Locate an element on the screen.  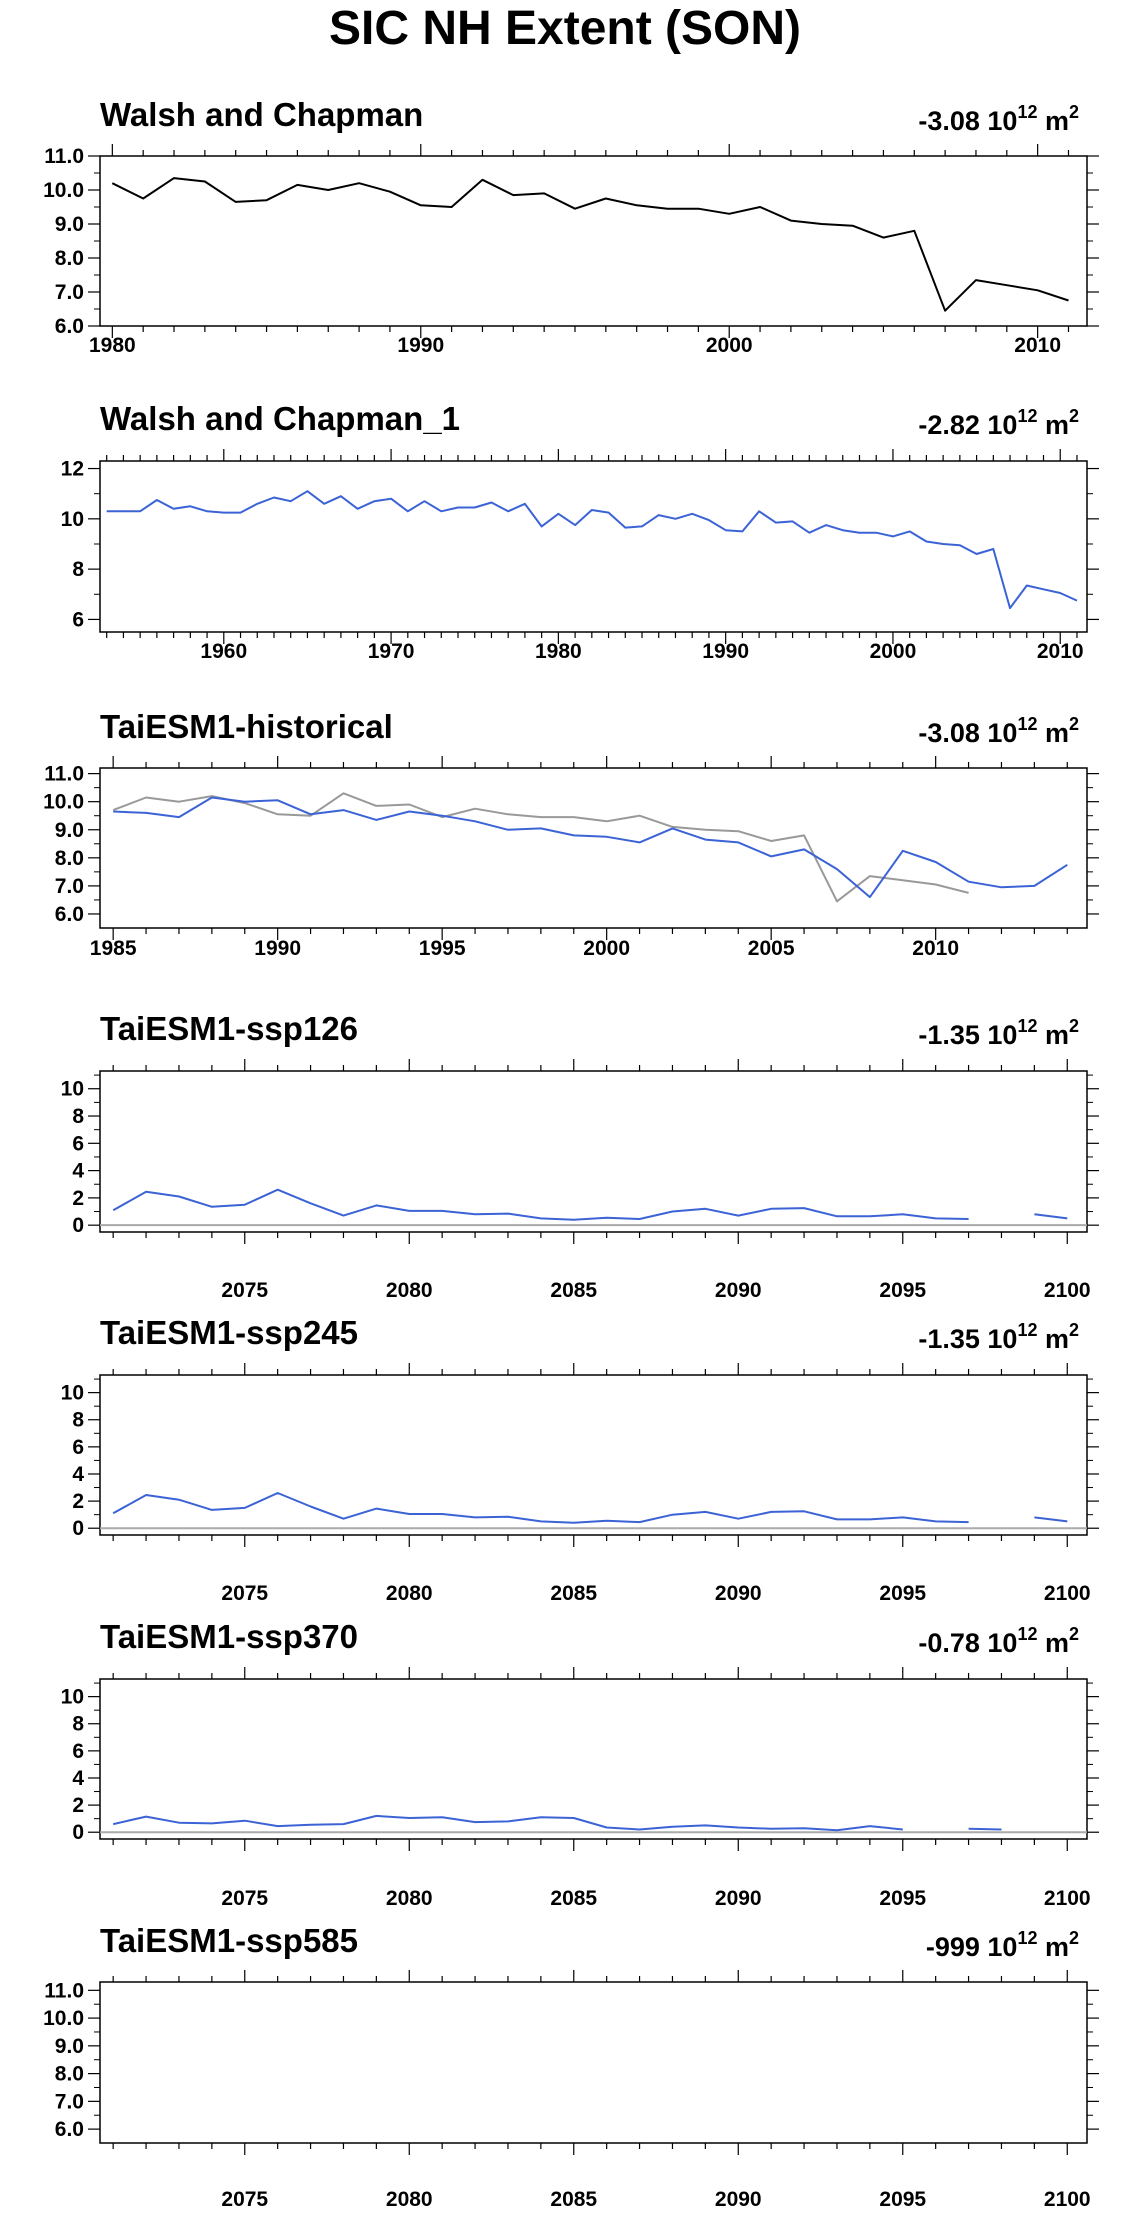
figure-title: SIC NH Extent (SON) is located at coordinates (565, 28).